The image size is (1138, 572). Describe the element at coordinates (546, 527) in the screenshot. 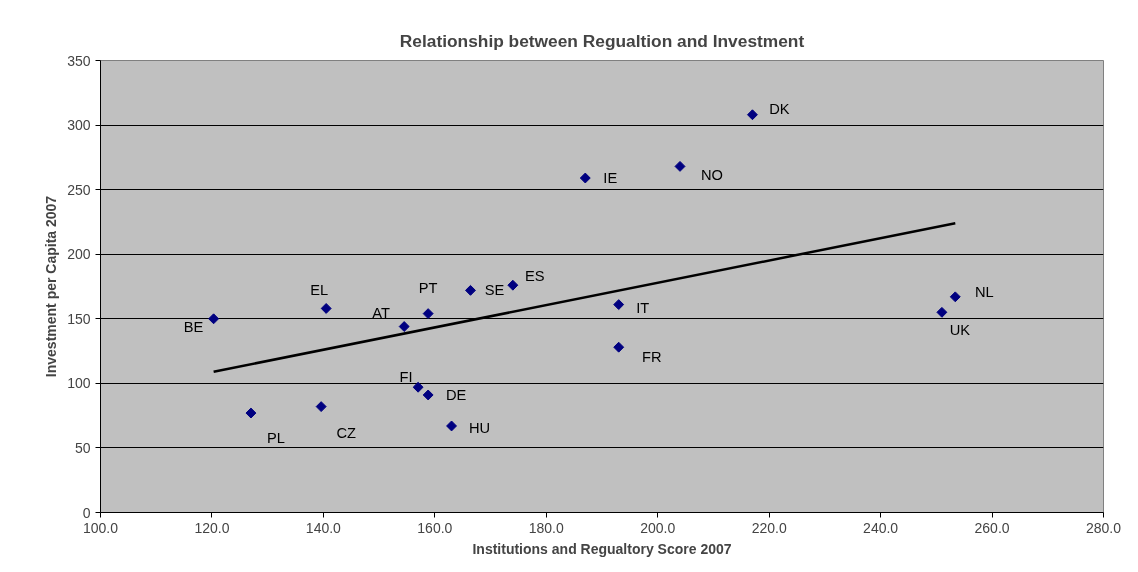

I see `x-tick-label: 180.0` at that location.